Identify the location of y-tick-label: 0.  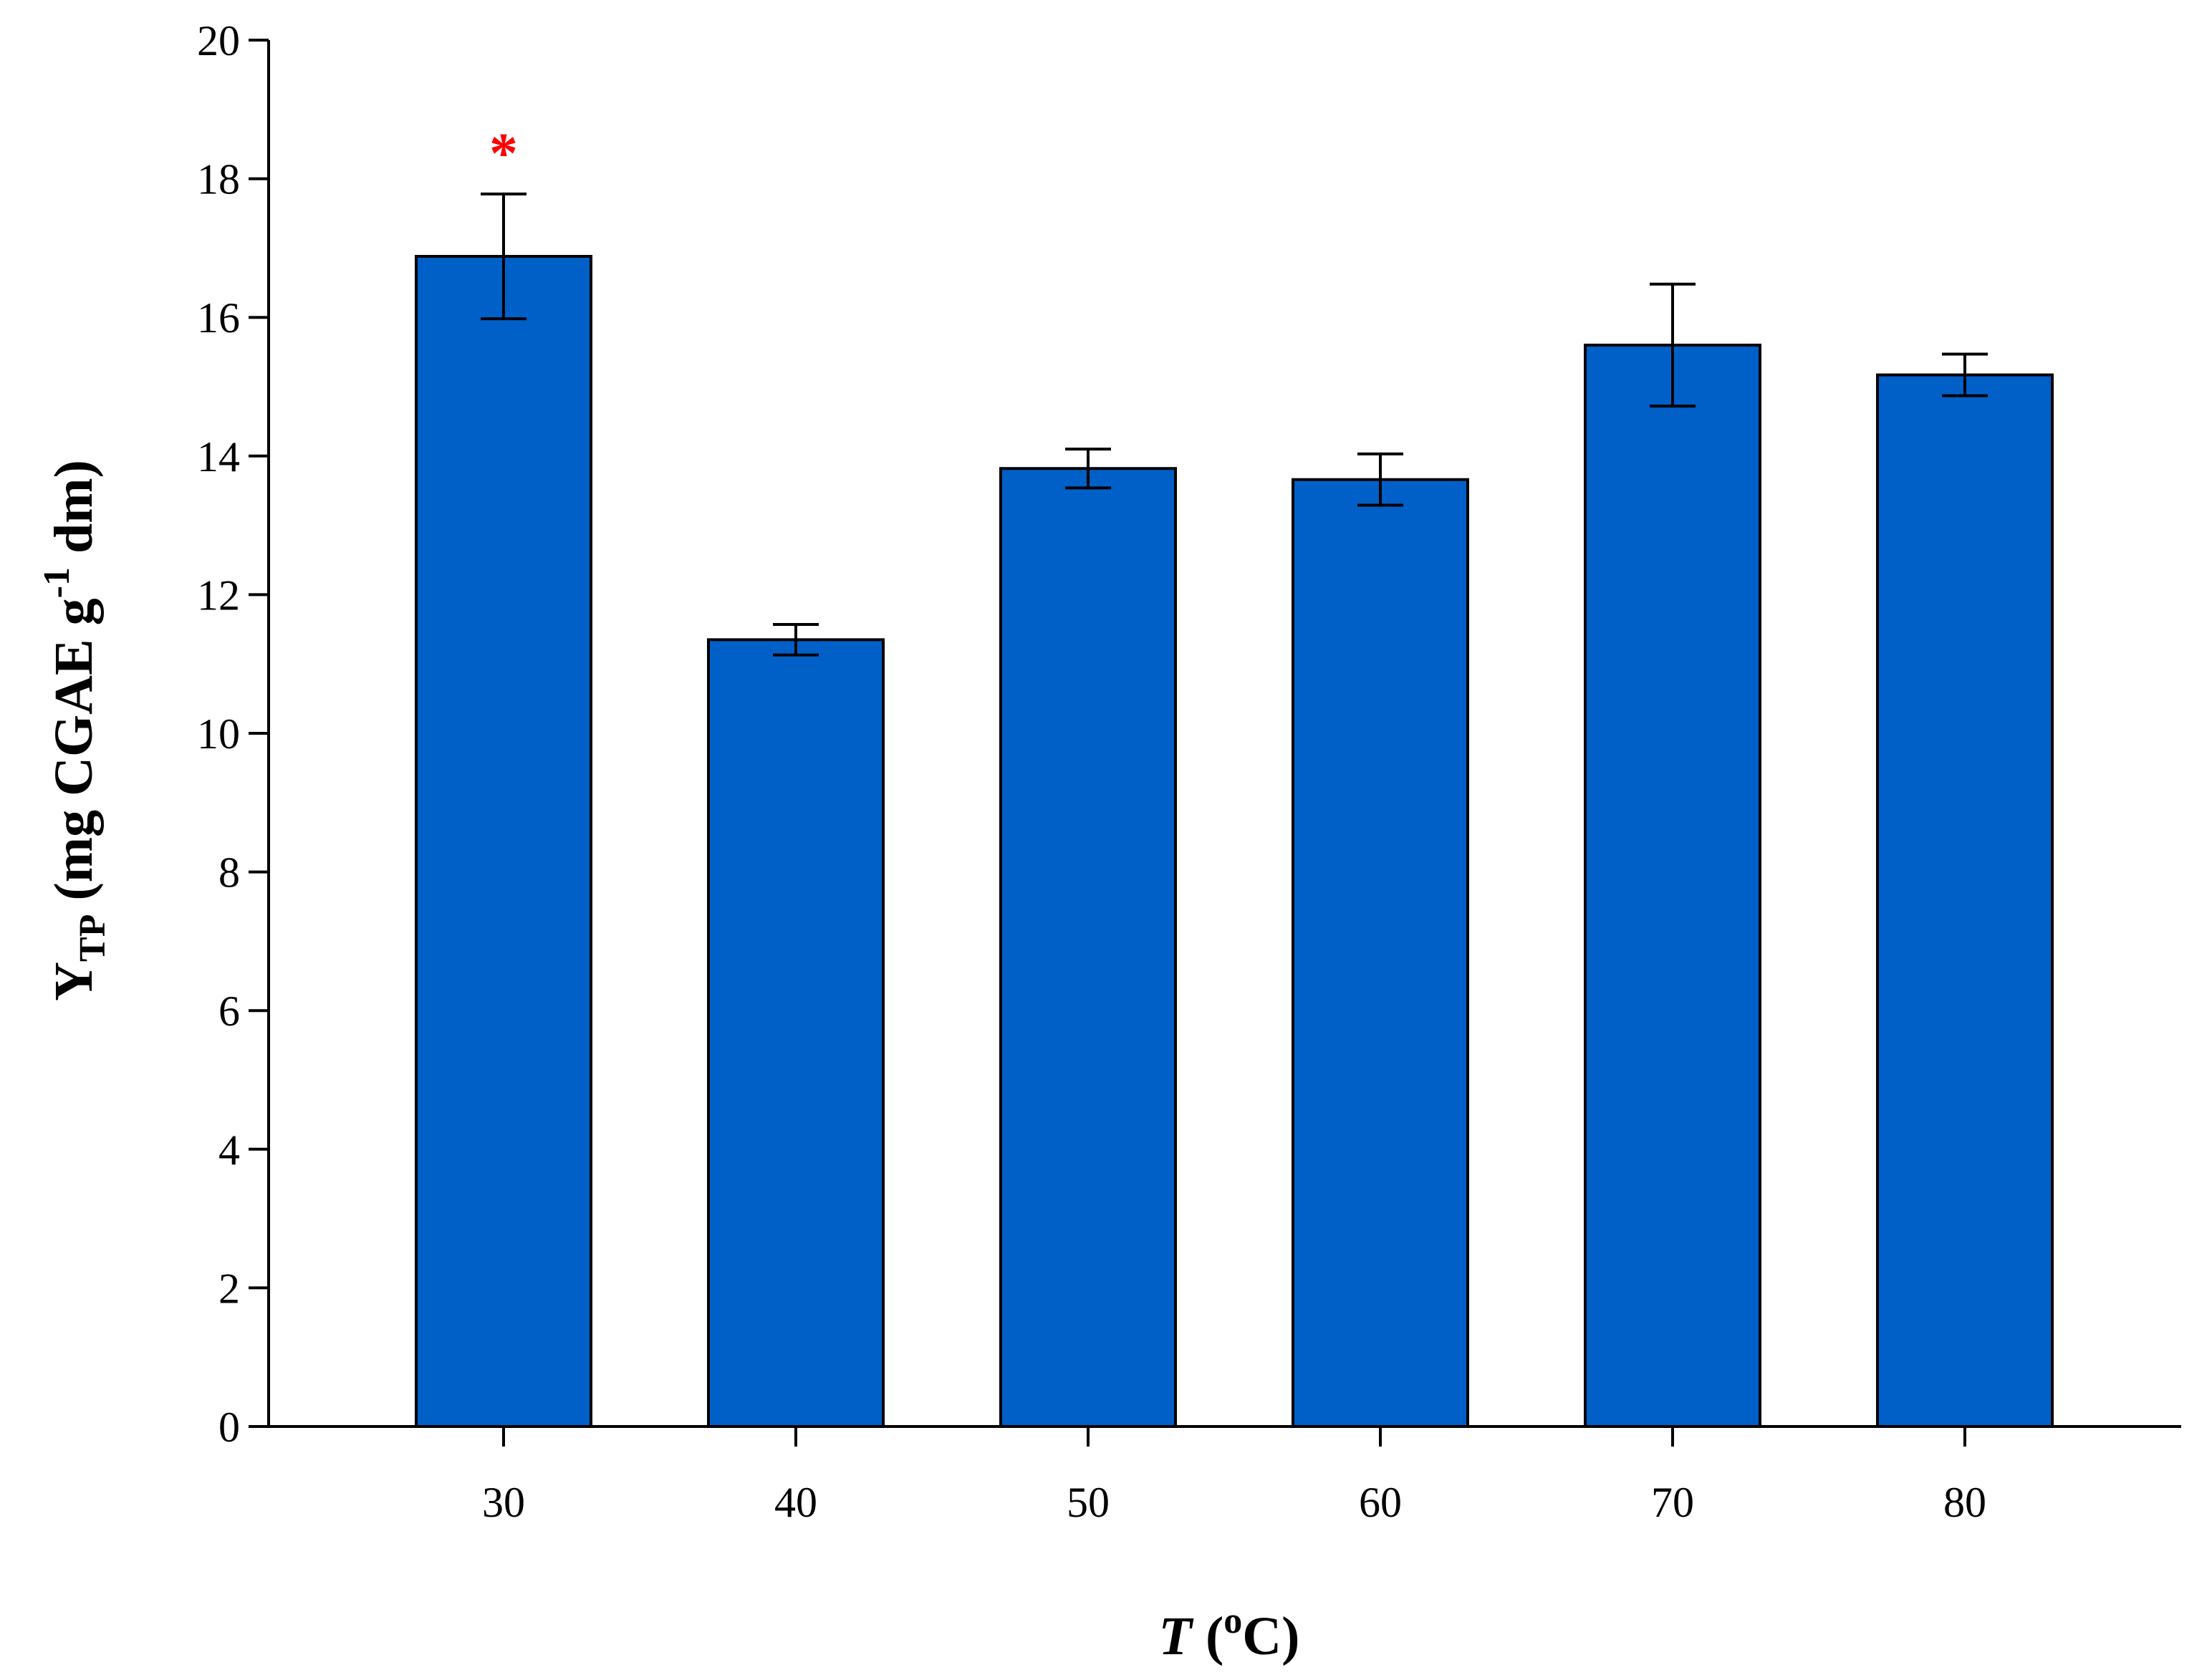
(229, 1427).